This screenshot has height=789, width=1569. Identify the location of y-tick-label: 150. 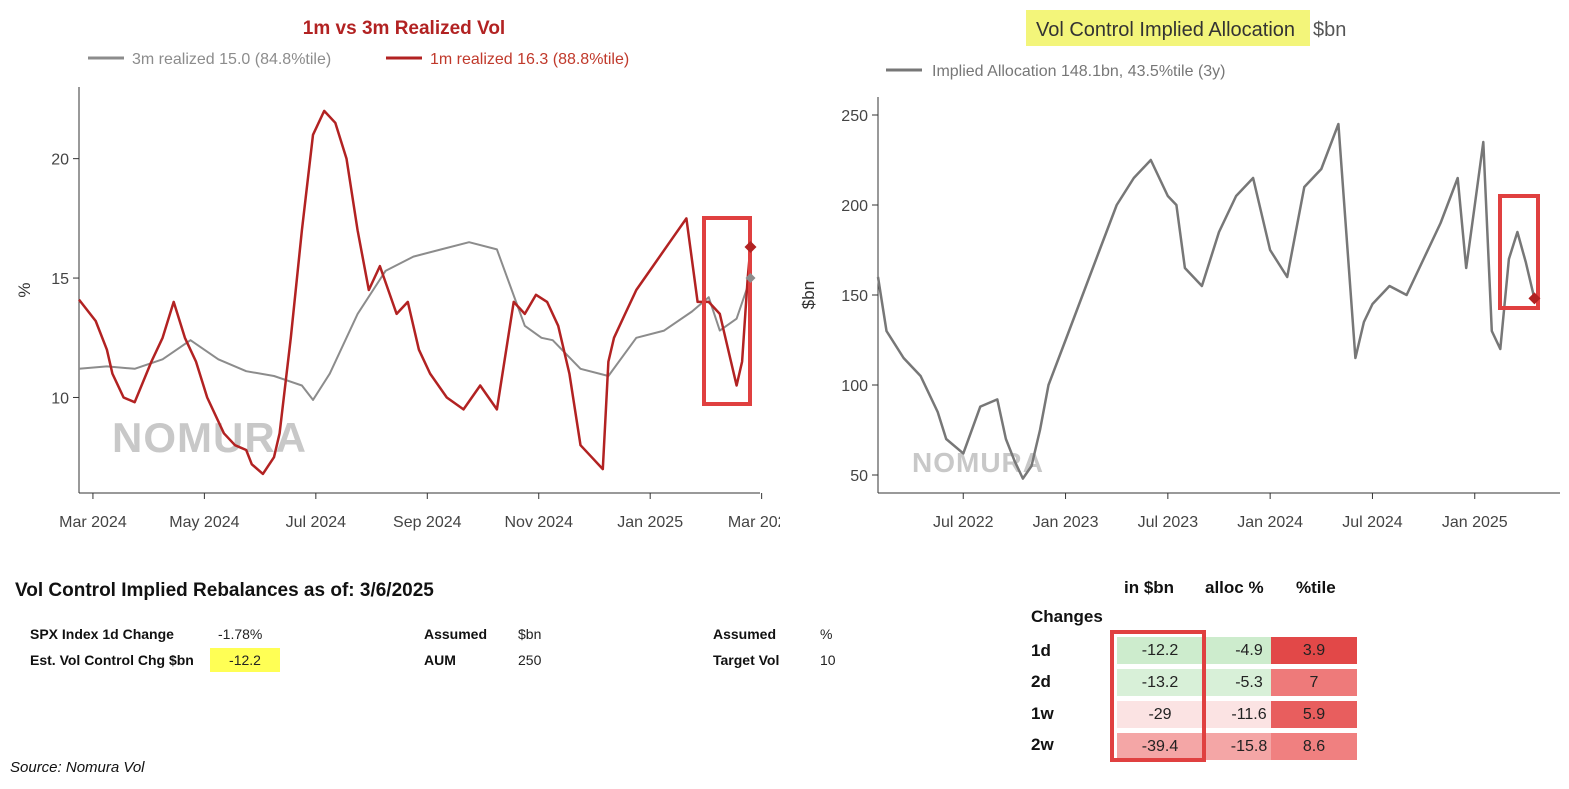
(854, 296).